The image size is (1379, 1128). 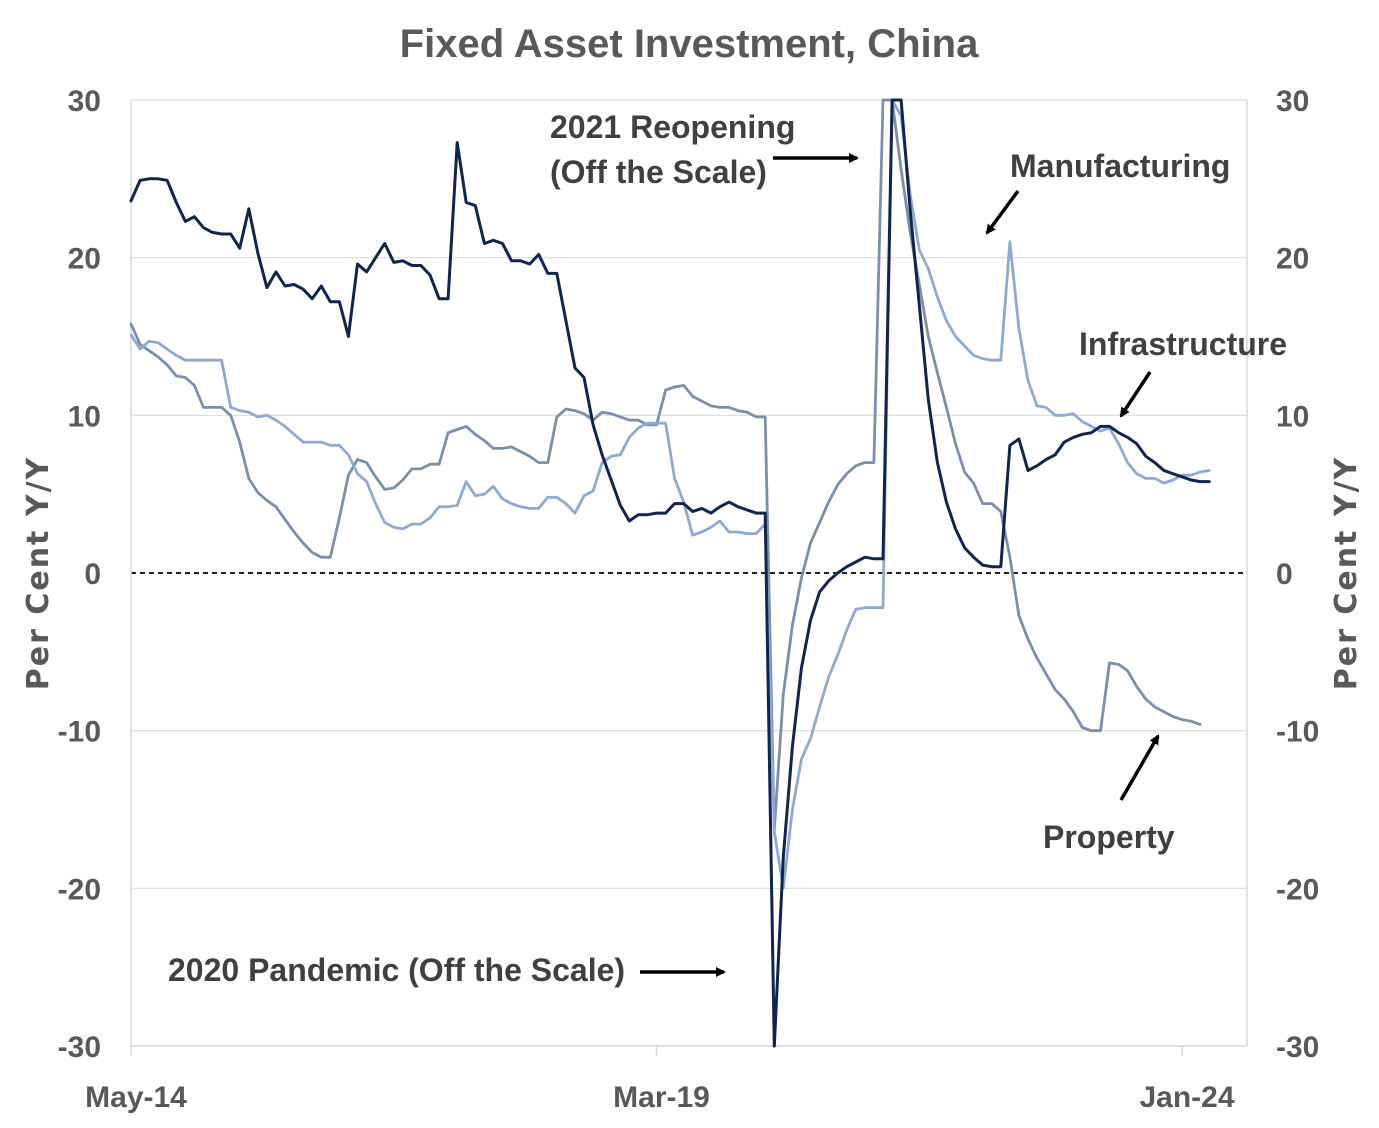 I want to click on property-label: Property, so click(x=1109, y=837).